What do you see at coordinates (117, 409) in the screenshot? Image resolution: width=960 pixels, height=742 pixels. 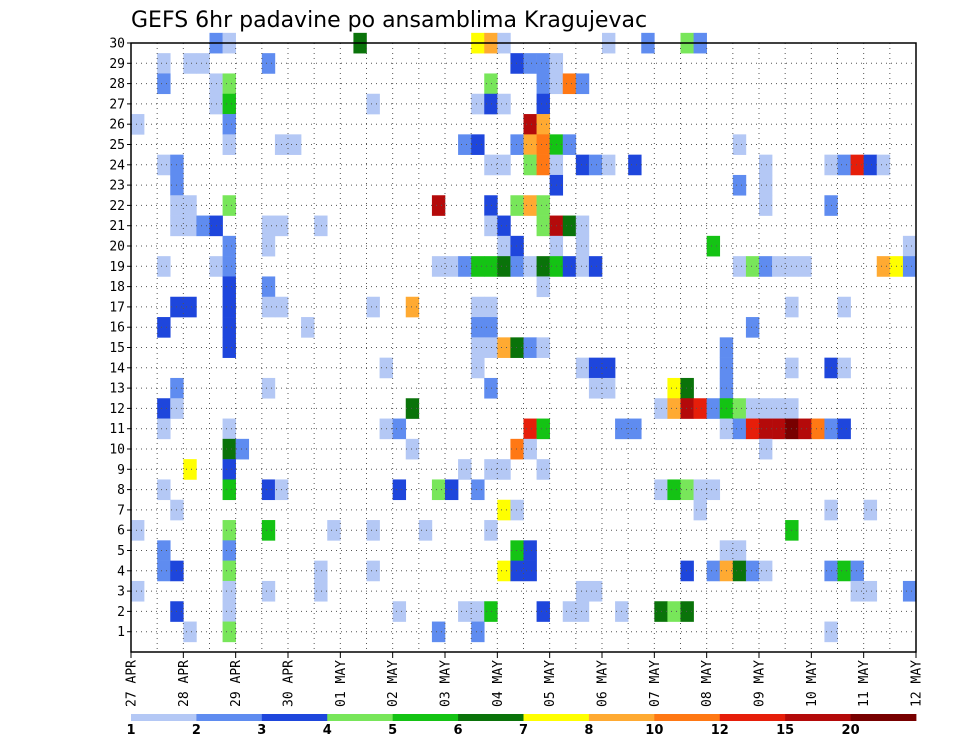 I see `y-tick-label: 12` at bounding box center [117, 409].